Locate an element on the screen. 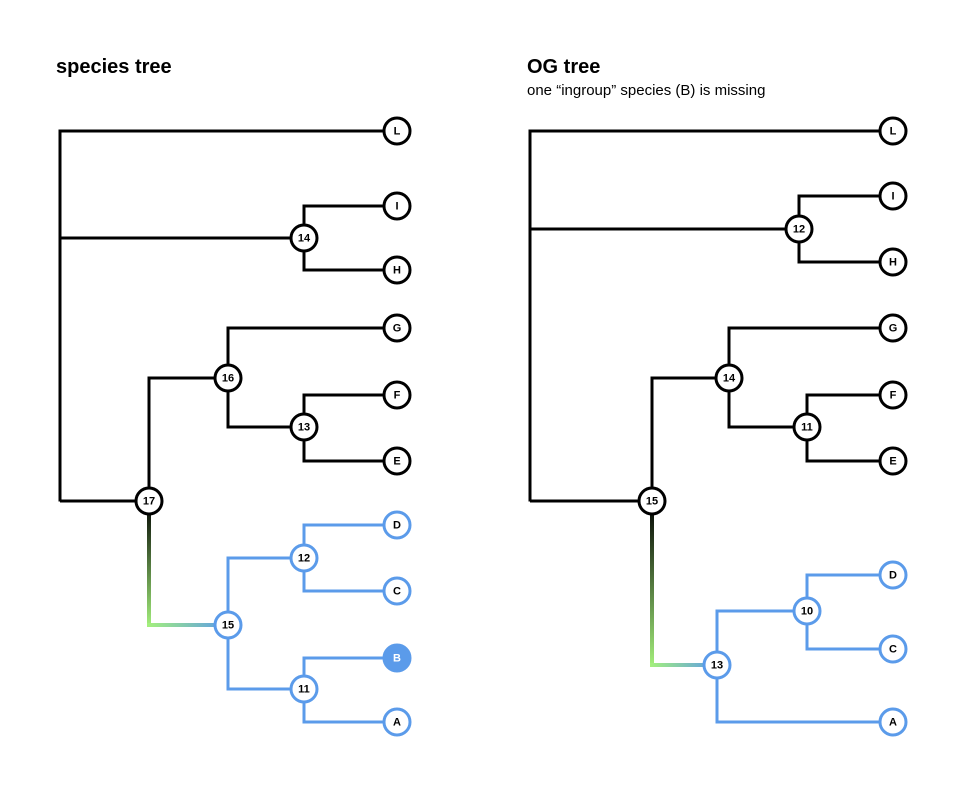  species-node-label-15: 15 is located at coordinates (228, 626).